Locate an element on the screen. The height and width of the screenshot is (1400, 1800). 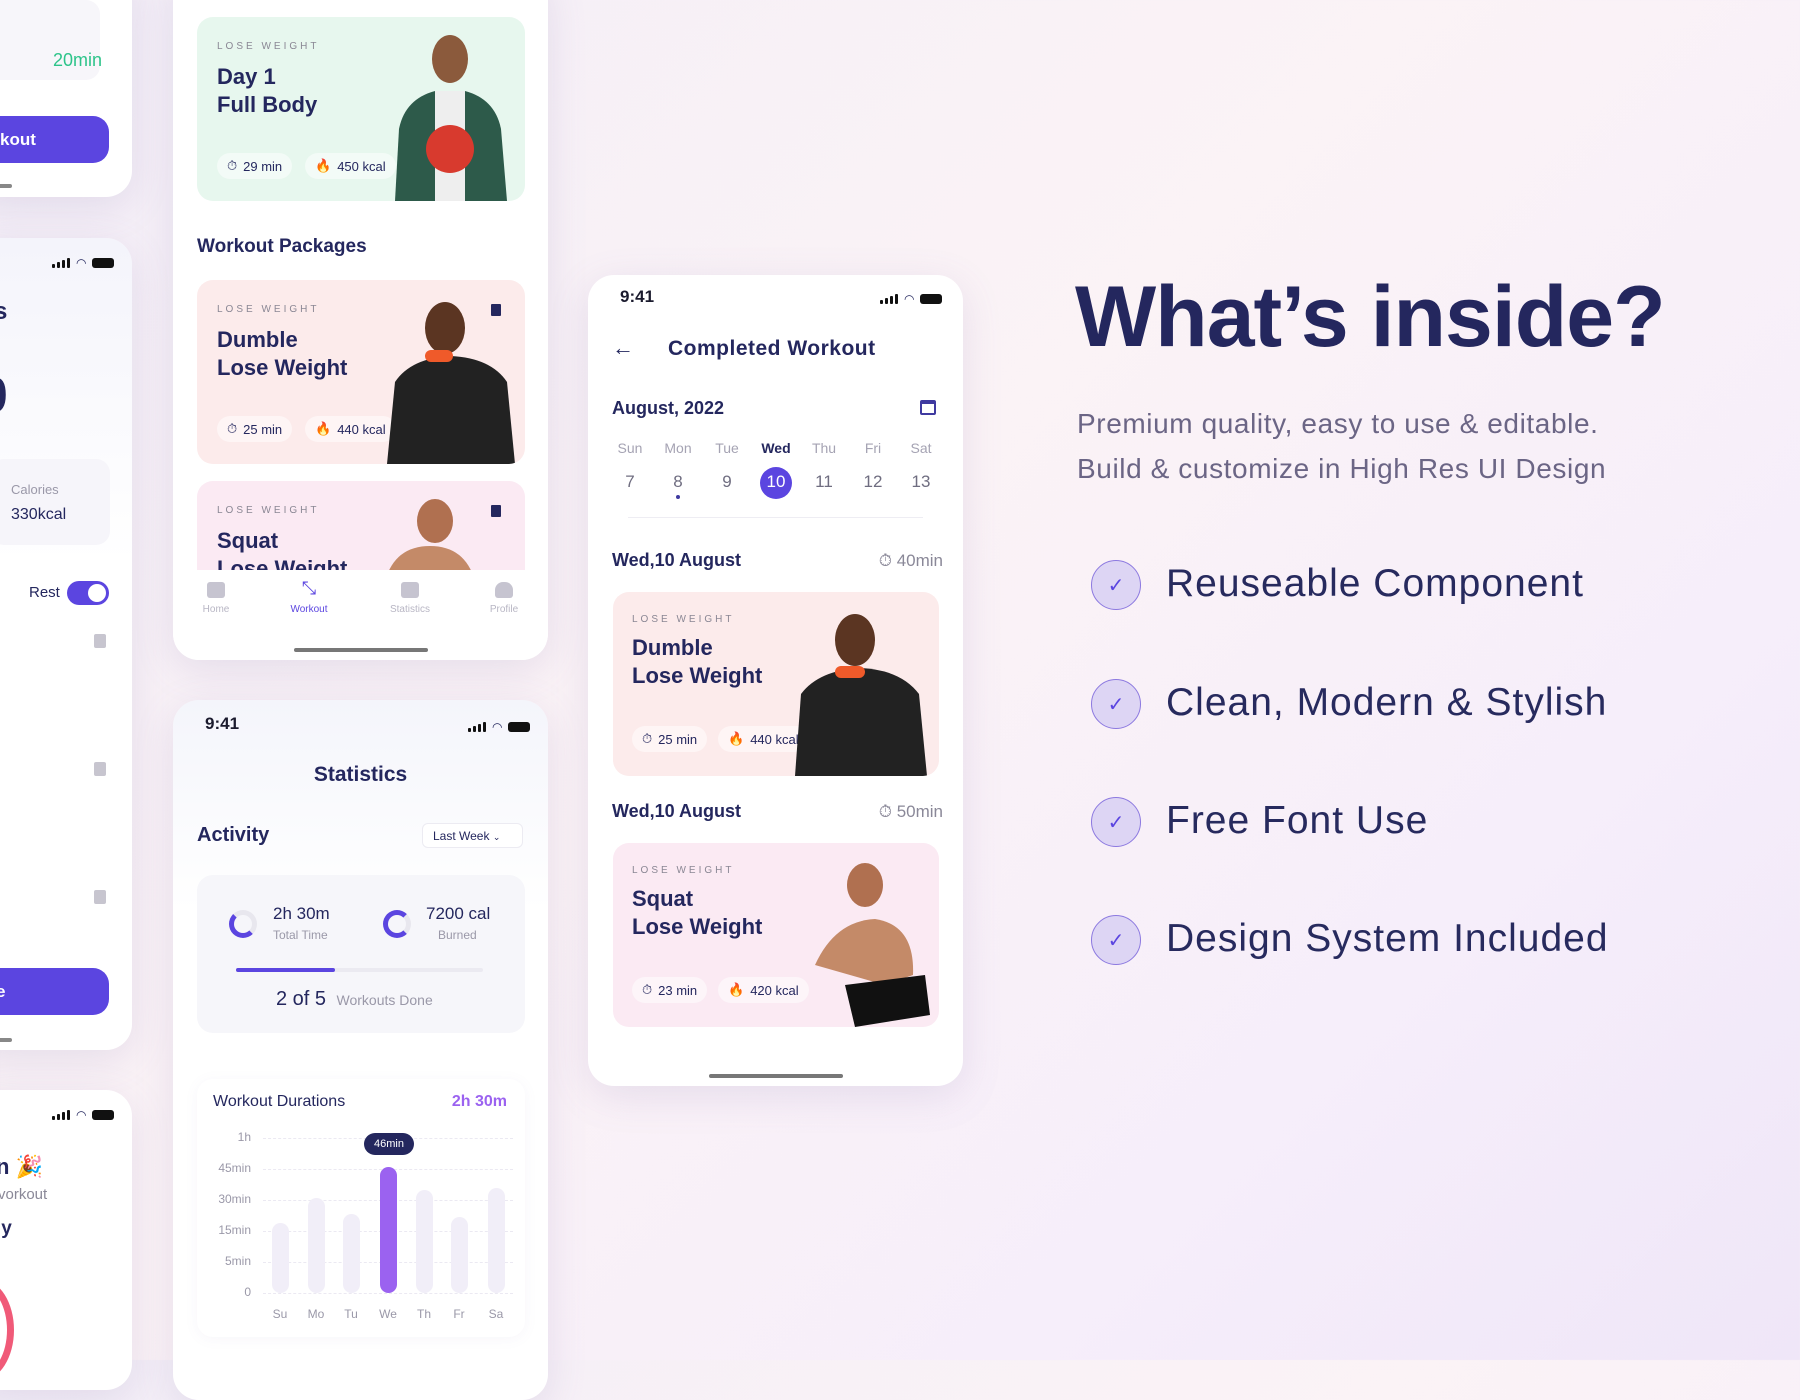
x-tick-label: Tu is located at coordinates (351, 1314).